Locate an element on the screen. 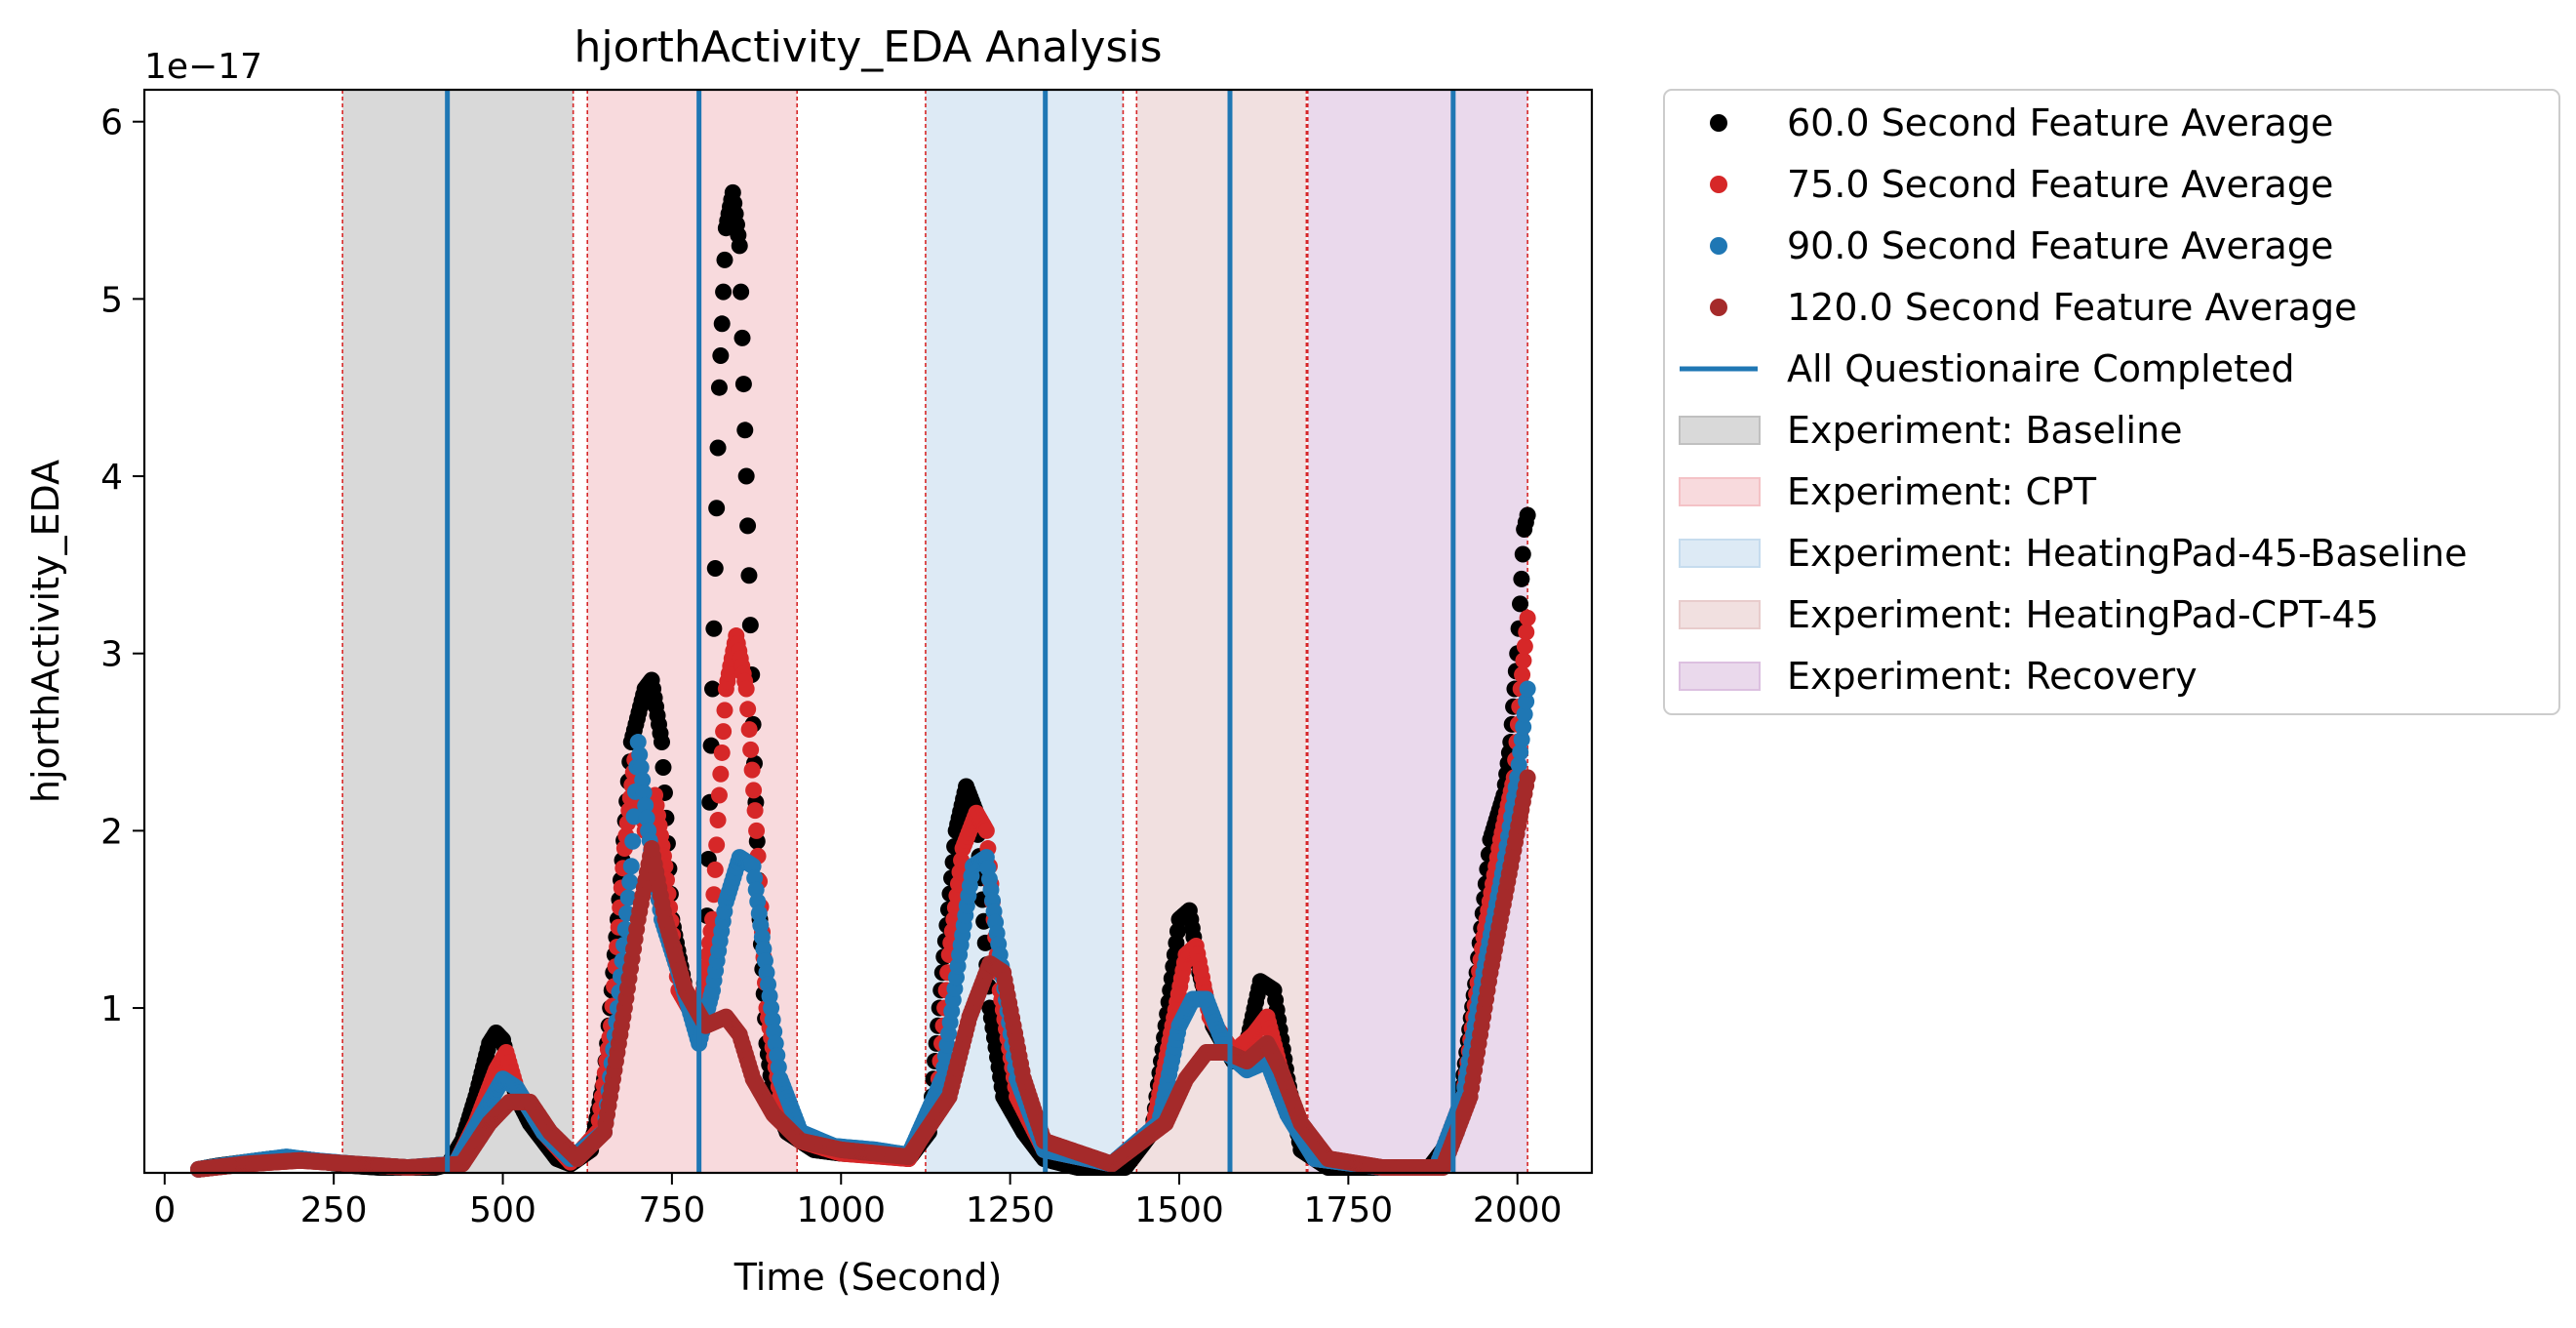 The width and height of the screenshot is (2576, 1328). x-tick-label: 250 is located at coordinates (334, 1210).